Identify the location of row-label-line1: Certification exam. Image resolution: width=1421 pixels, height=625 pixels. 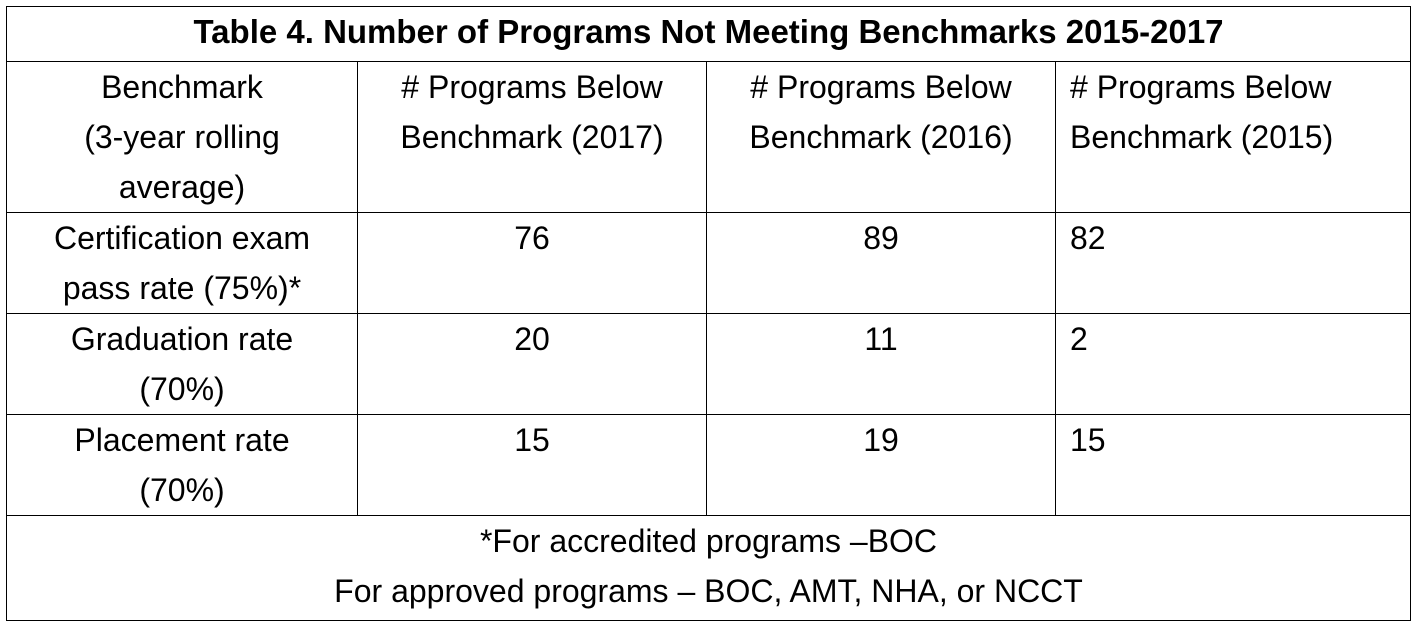
(182, 238).